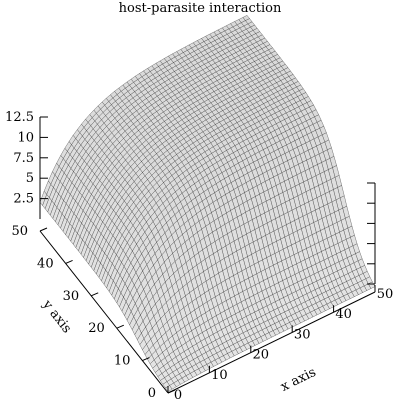  Describe the element at coordinates (45, 263) in the screenshot. I see `y-tick-label: 40` at that location.